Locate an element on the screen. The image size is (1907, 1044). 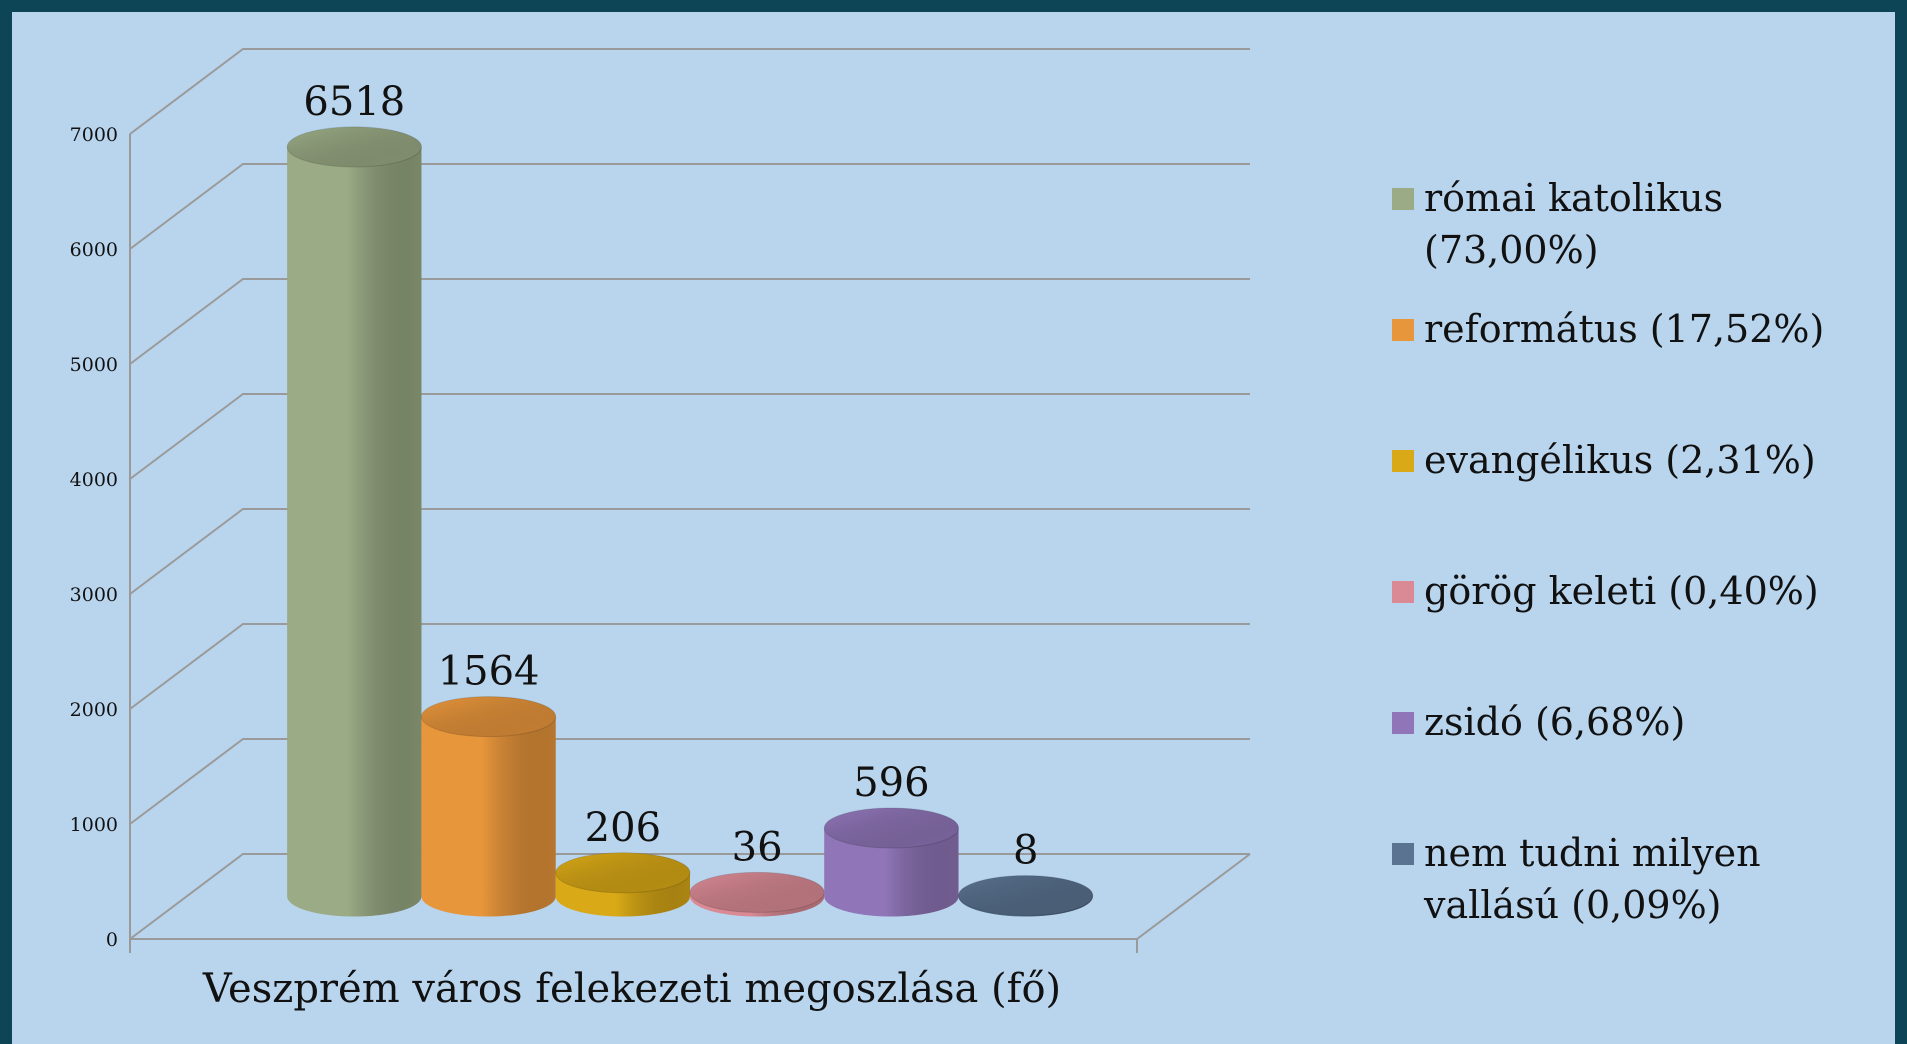
legend-item: evangélikus (2,31%) is located at coordinates (1632, 460).